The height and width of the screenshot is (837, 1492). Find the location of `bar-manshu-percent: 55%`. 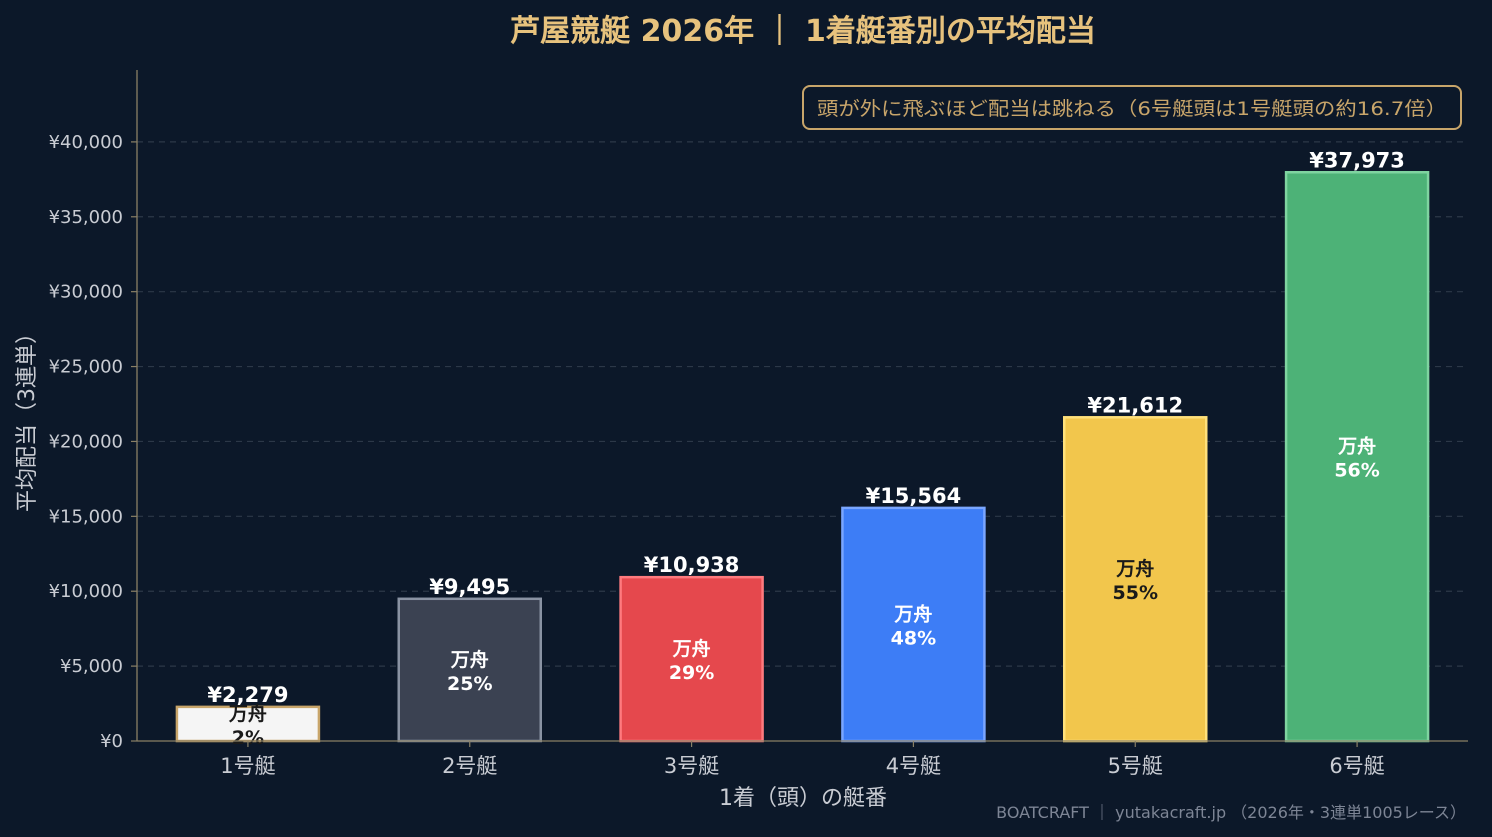

bar-manshu-percent: 55% is located at coordinates (1135, 593).